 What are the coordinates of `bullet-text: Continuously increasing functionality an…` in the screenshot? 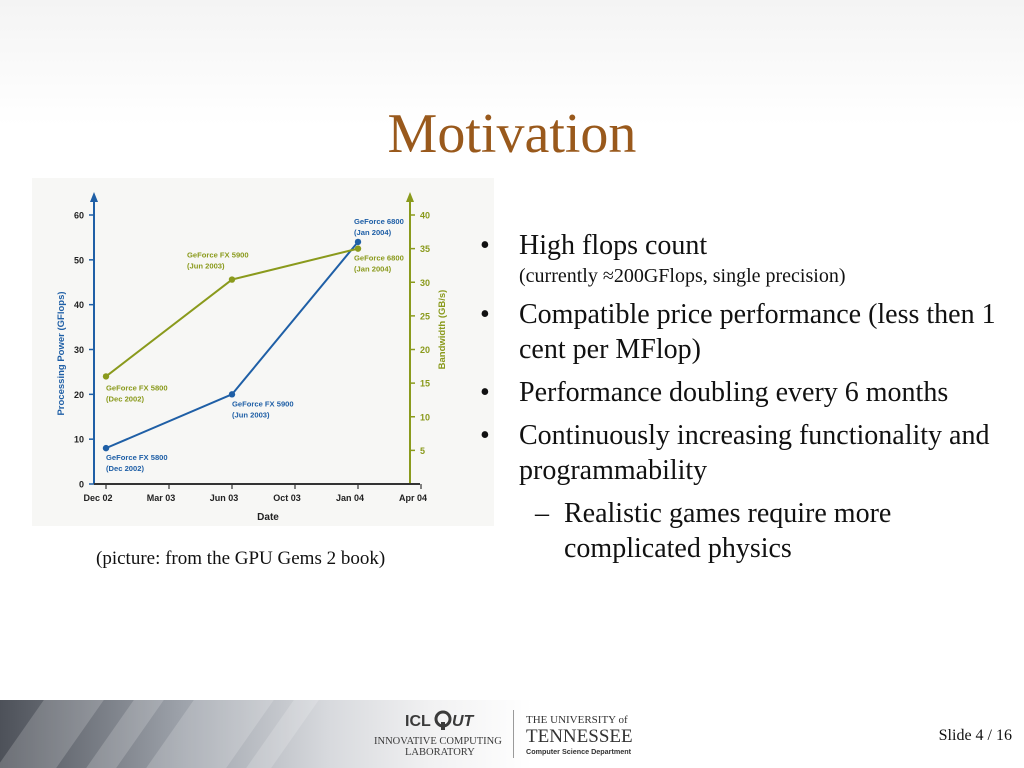 It's located at (754, 453).